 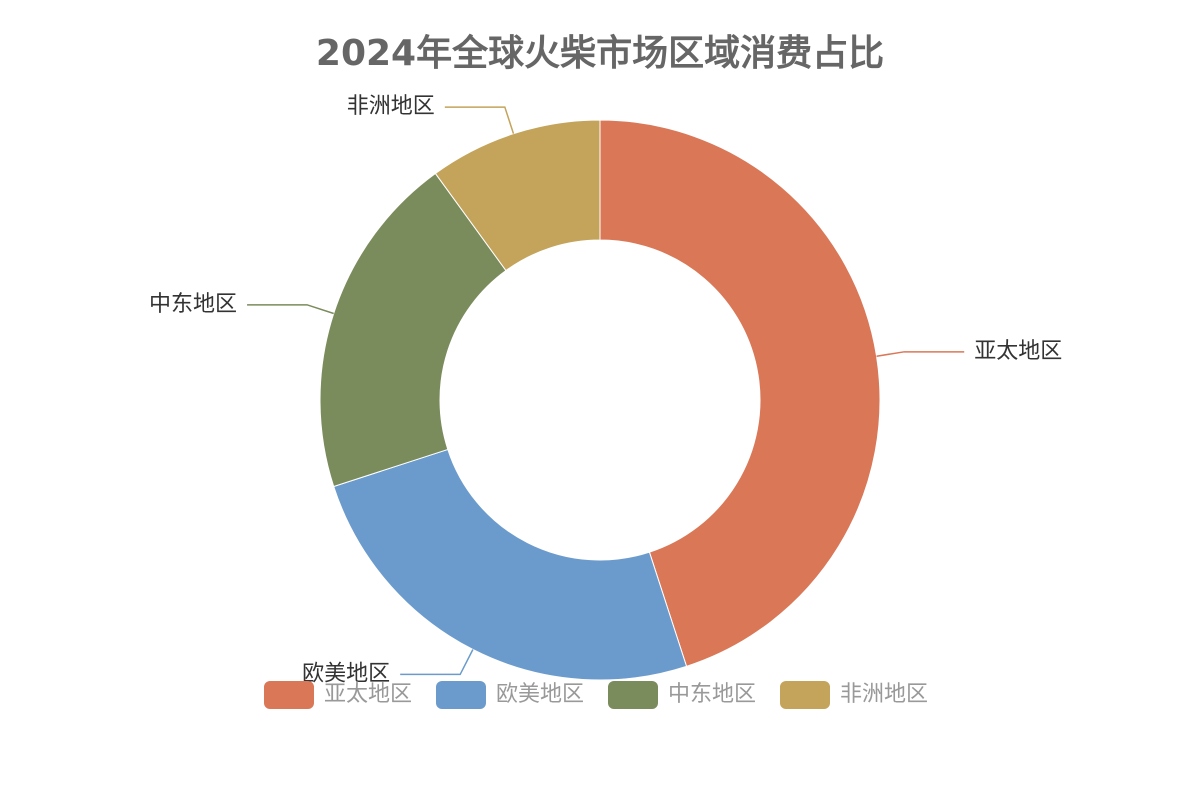 I want to click on chart-title: 2024年全球火柴市场区域消费占比, so click(x=600, y=53).